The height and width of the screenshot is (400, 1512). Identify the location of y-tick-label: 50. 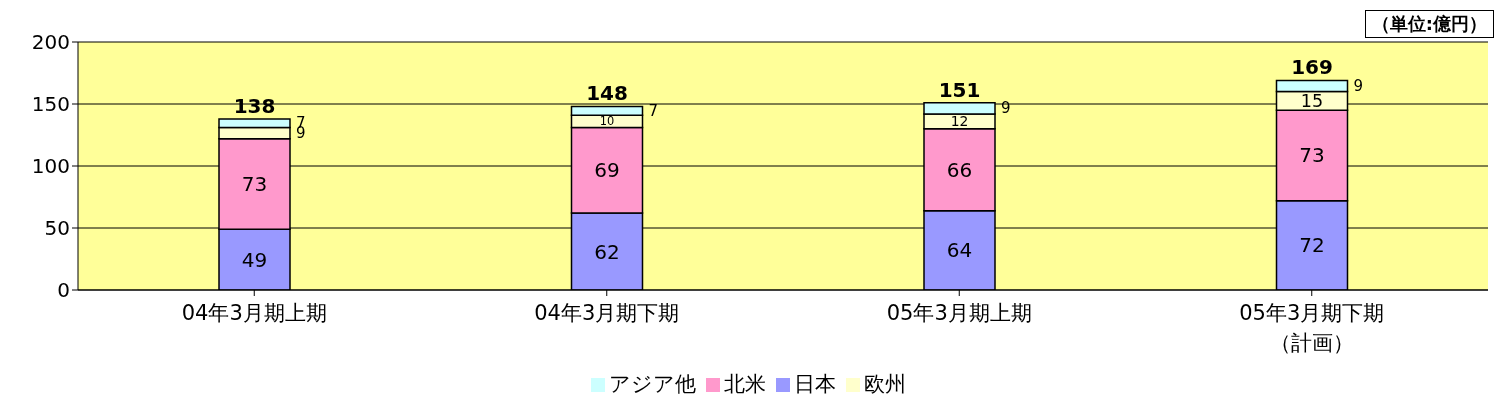
(57, 228).